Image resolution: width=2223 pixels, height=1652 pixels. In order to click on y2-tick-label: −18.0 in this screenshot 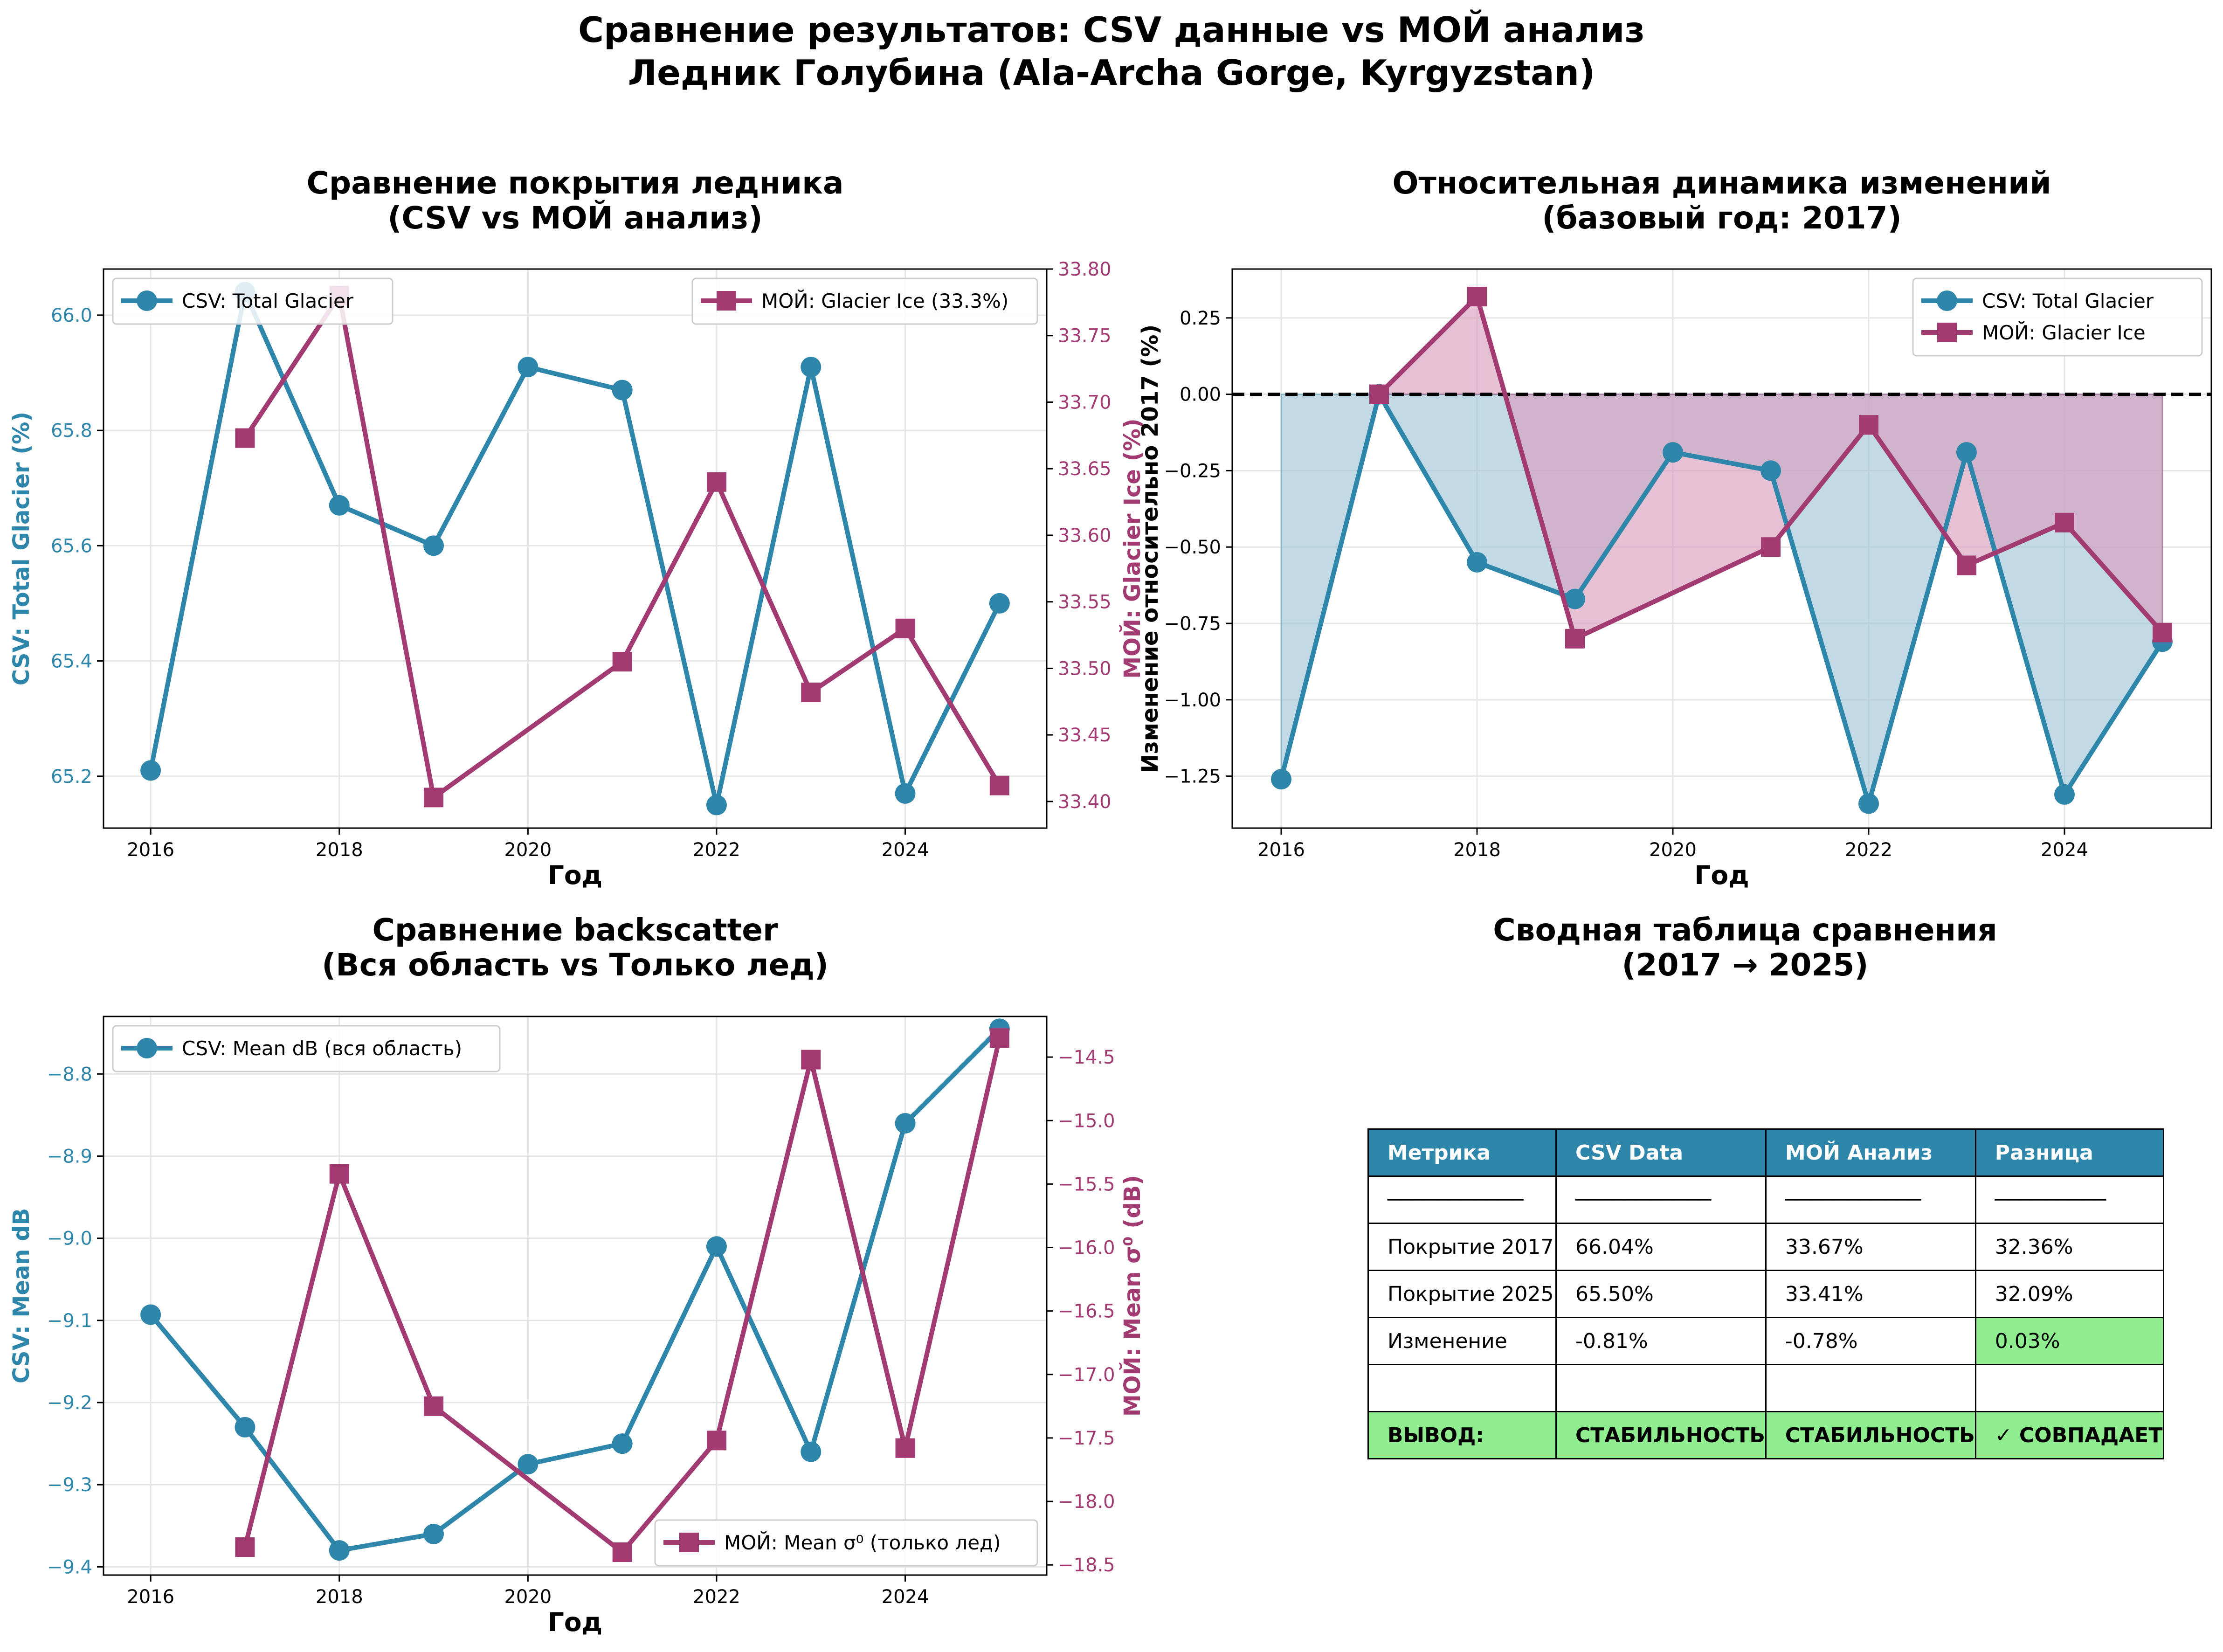, I will do `click(1086, 1502)`.